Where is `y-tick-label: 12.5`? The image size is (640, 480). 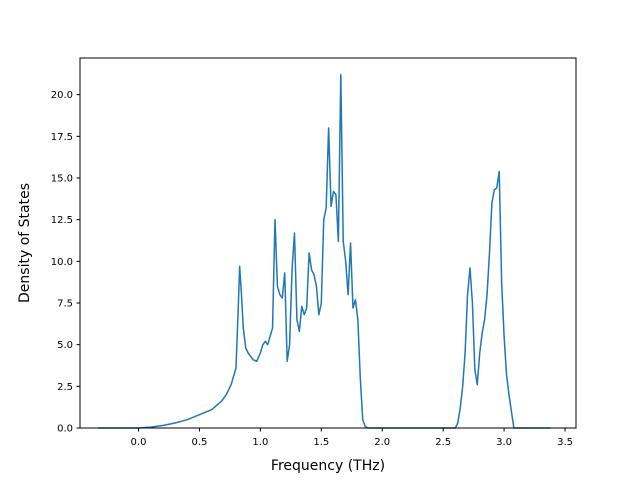
y-tick-label: 12.5 is located at coordinates (62, 220).